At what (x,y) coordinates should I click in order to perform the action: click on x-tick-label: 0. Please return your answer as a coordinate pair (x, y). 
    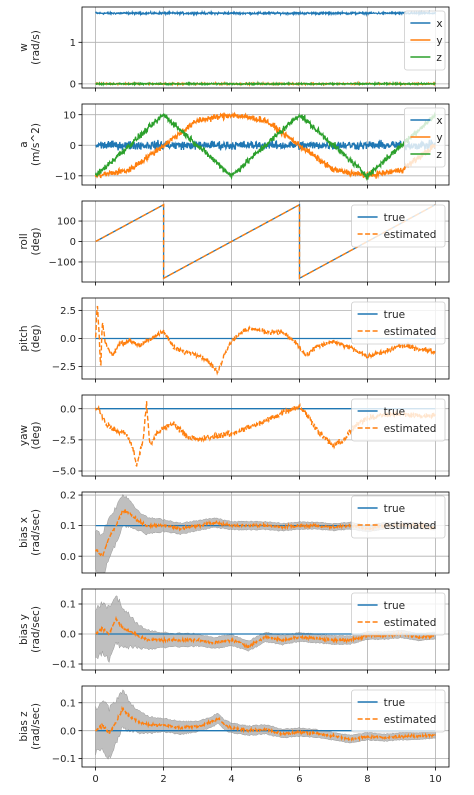
    Looking at the image, I should click on (95, 779).